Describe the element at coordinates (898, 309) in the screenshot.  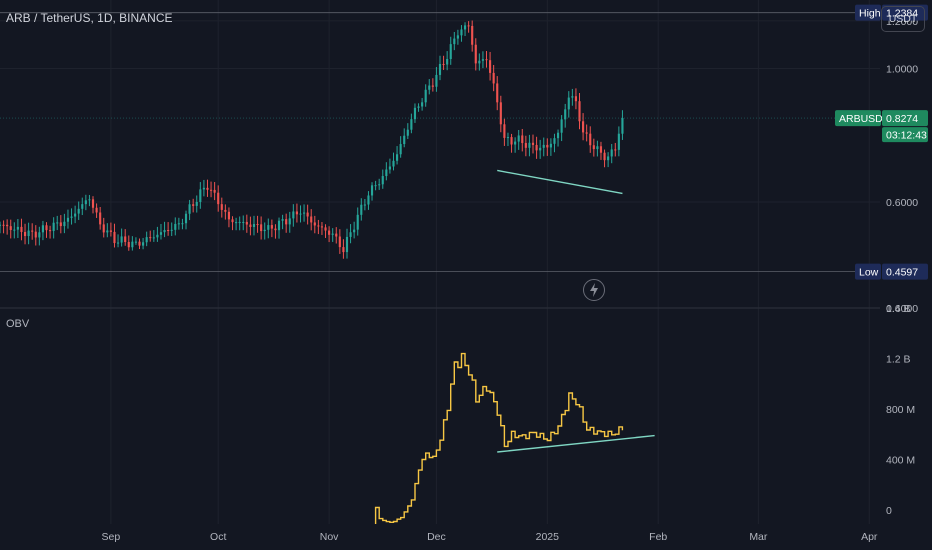
I see `obv-tick-label: 1.6 B` at that location.